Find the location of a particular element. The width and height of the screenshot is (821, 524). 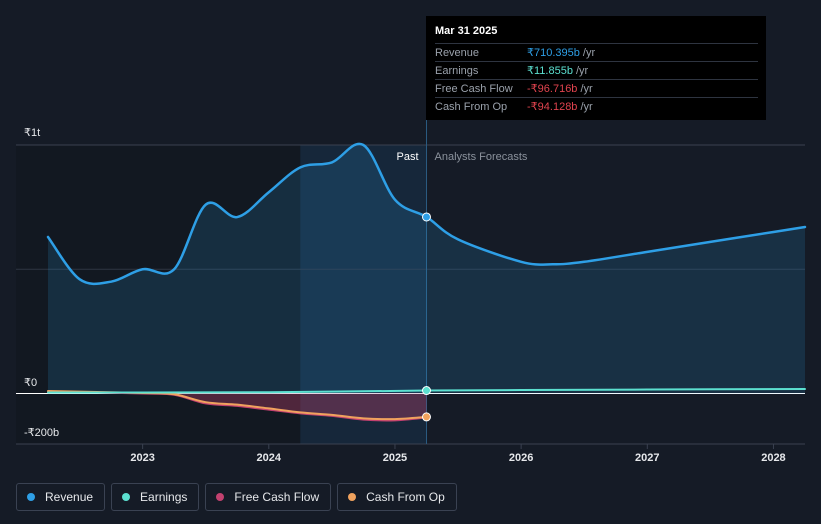

tooltip-label: Free Cash Flow is located at coordinates (474, 88).